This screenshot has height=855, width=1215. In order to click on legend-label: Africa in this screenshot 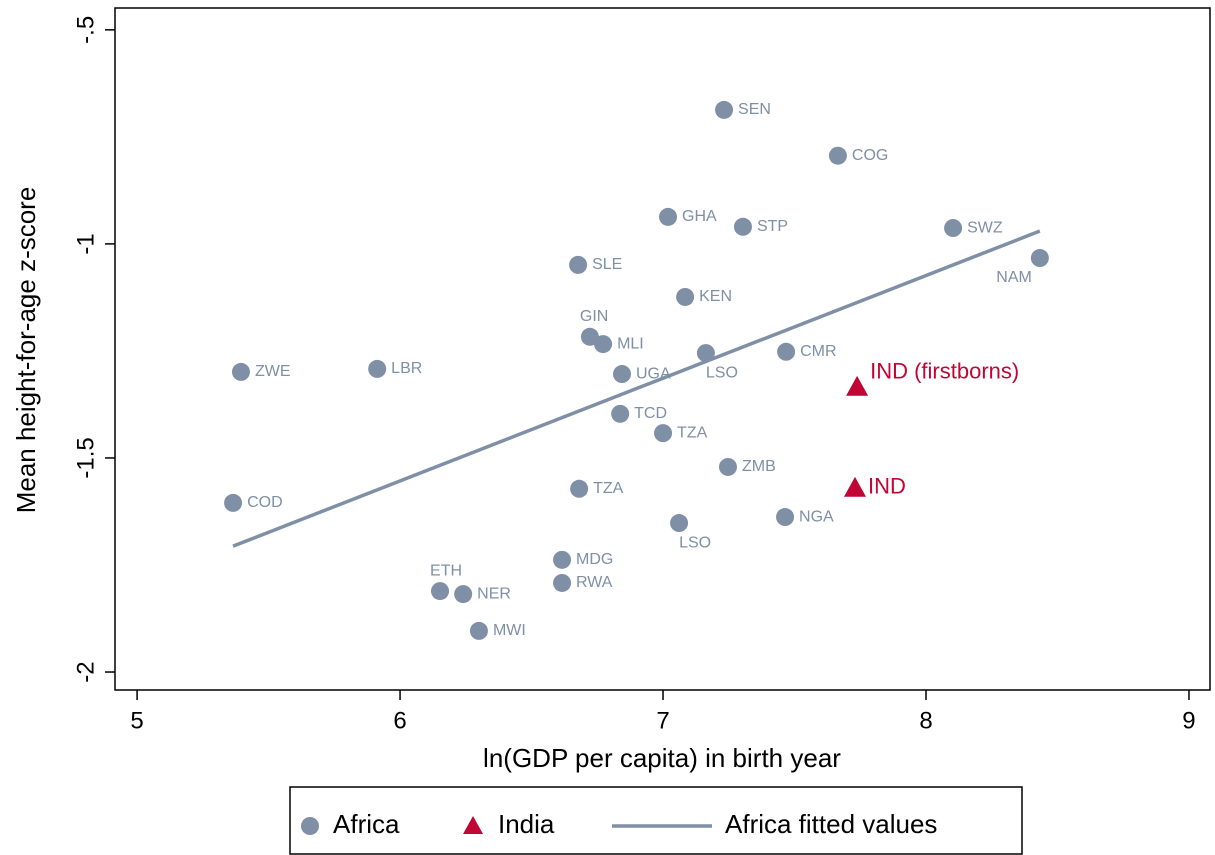, I will do `click(366, 824)`.